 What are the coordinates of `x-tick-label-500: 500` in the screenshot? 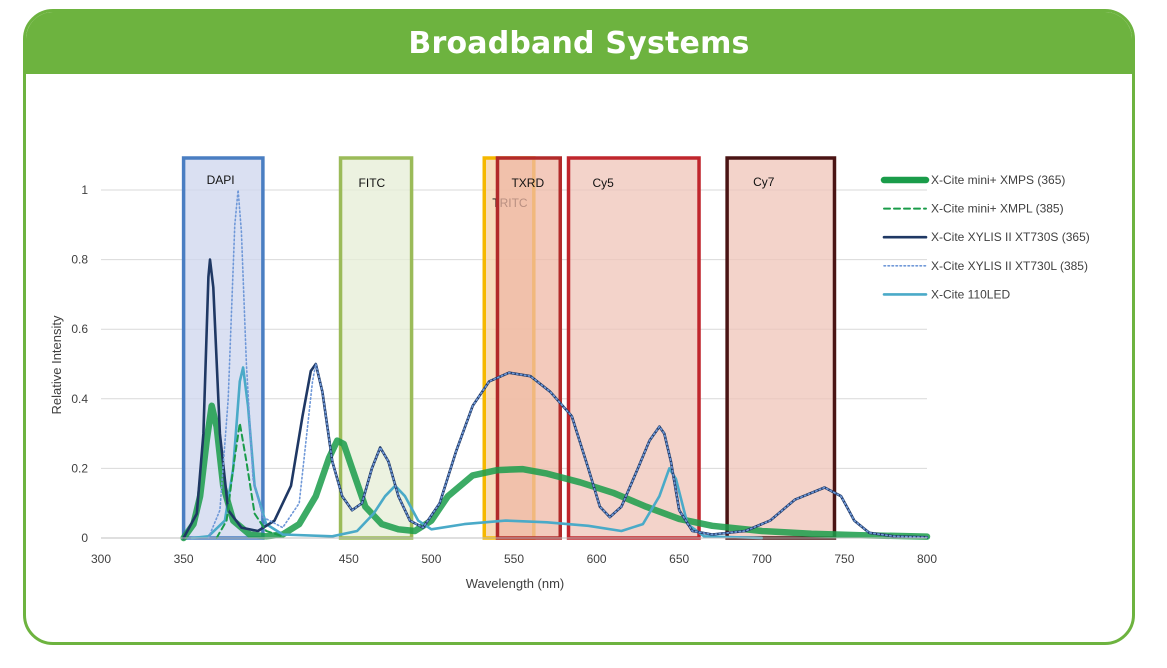 It's located at (431, 559).